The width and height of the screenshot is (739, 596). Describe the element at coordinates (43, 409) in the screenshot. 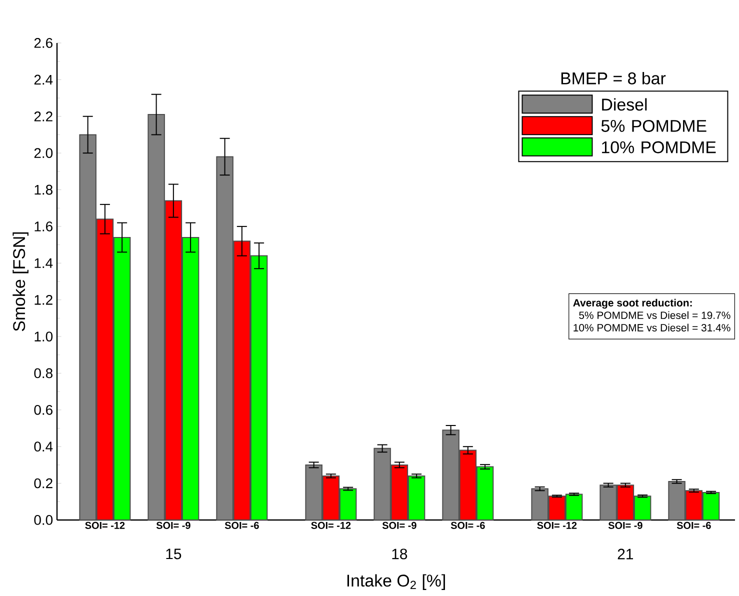

I see `y-tick-label: 0.6` at that location.